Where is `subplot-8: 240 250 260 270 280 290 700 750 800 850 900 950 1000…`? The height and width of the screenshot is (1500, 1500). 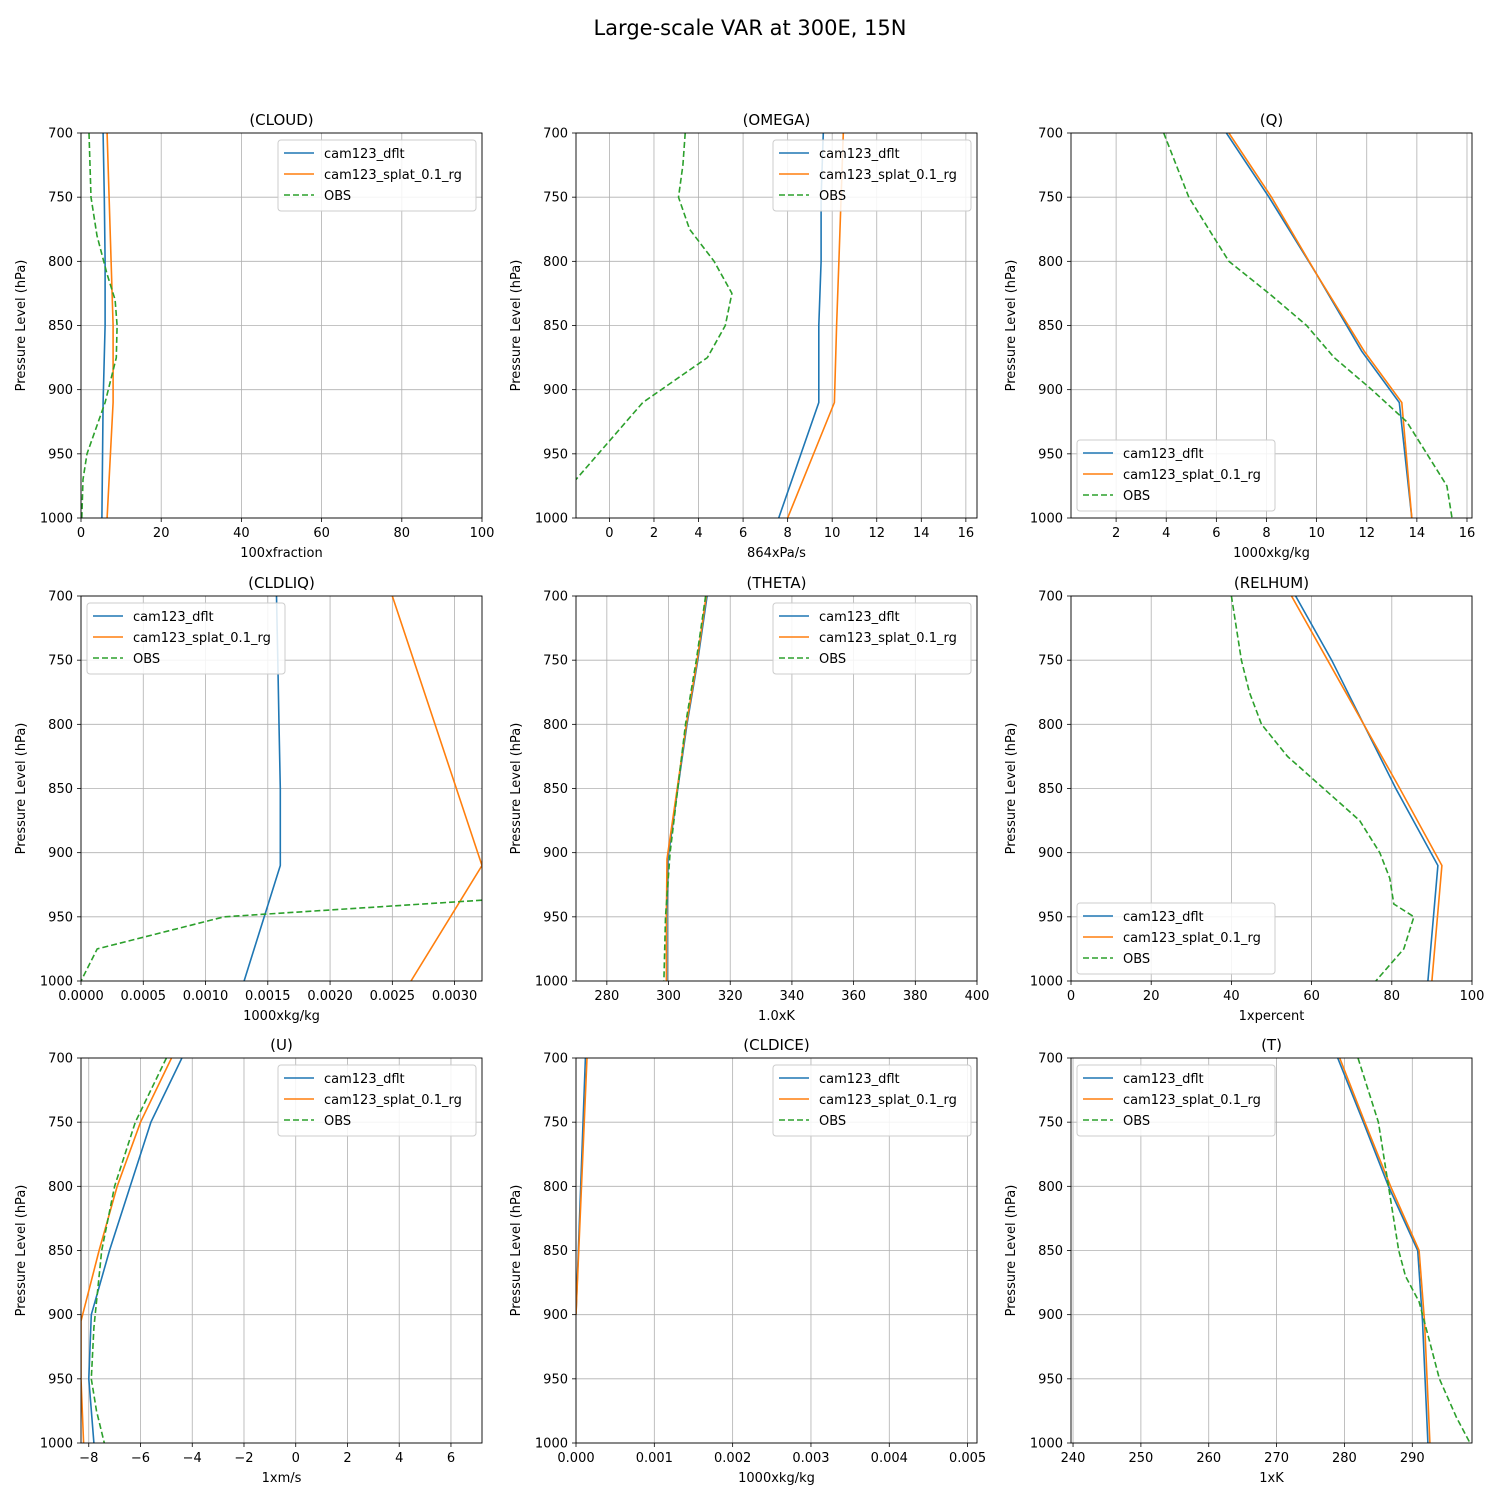
subplot-8: 240 250 260 270 280 290 700 750 800 850 900 950 1000… is located at coordinates (1238, 1261).